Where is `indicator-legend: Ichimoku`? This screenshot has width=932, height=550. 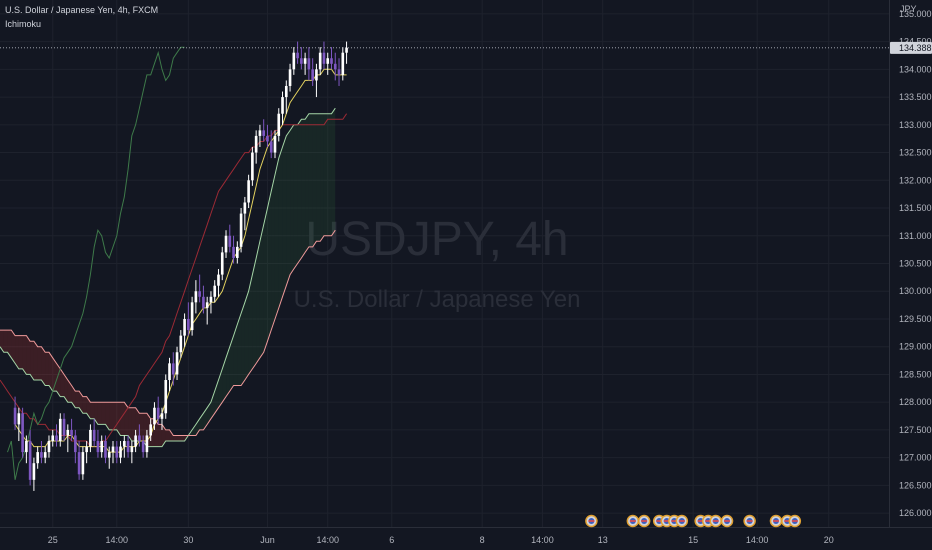 indicator-legend: Ichimoku is located at coordinates (23, 24).